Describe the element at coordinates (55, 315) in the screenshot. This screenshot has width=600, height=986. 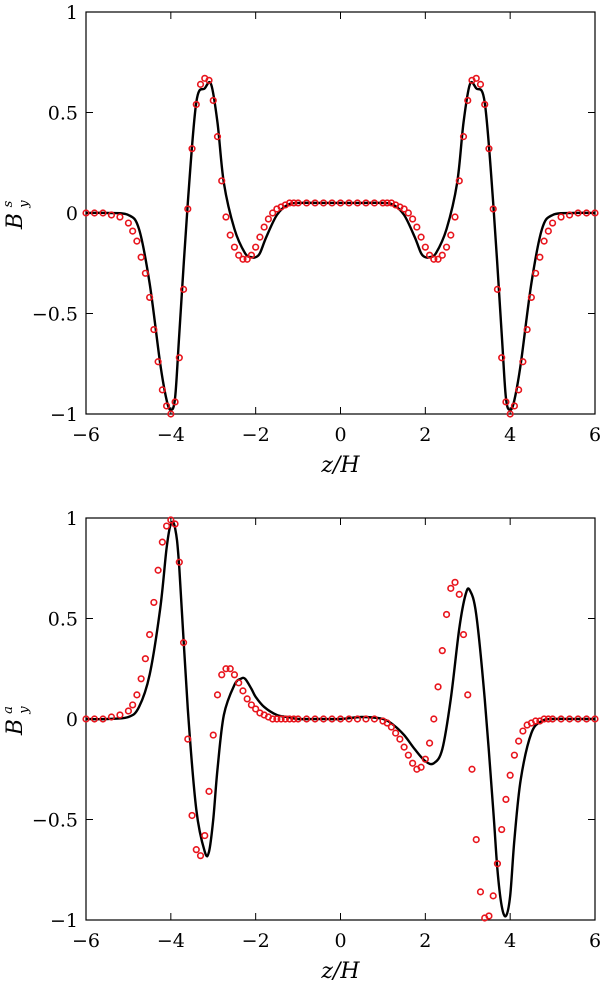
I see `y-tick-label: −0.5` at that location.